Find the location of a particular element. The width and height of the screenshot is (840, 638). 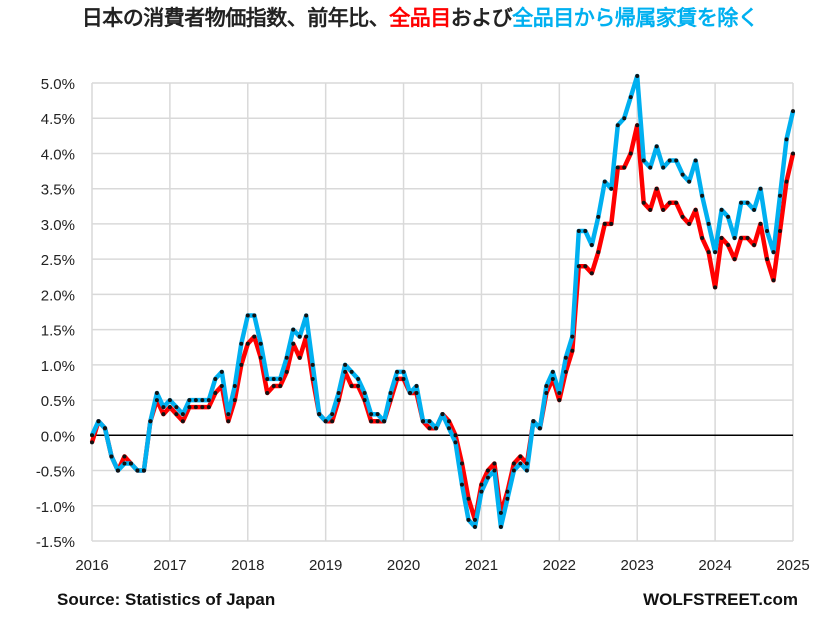

x-tick-label: 2024 is located at coordinates (714, 565).